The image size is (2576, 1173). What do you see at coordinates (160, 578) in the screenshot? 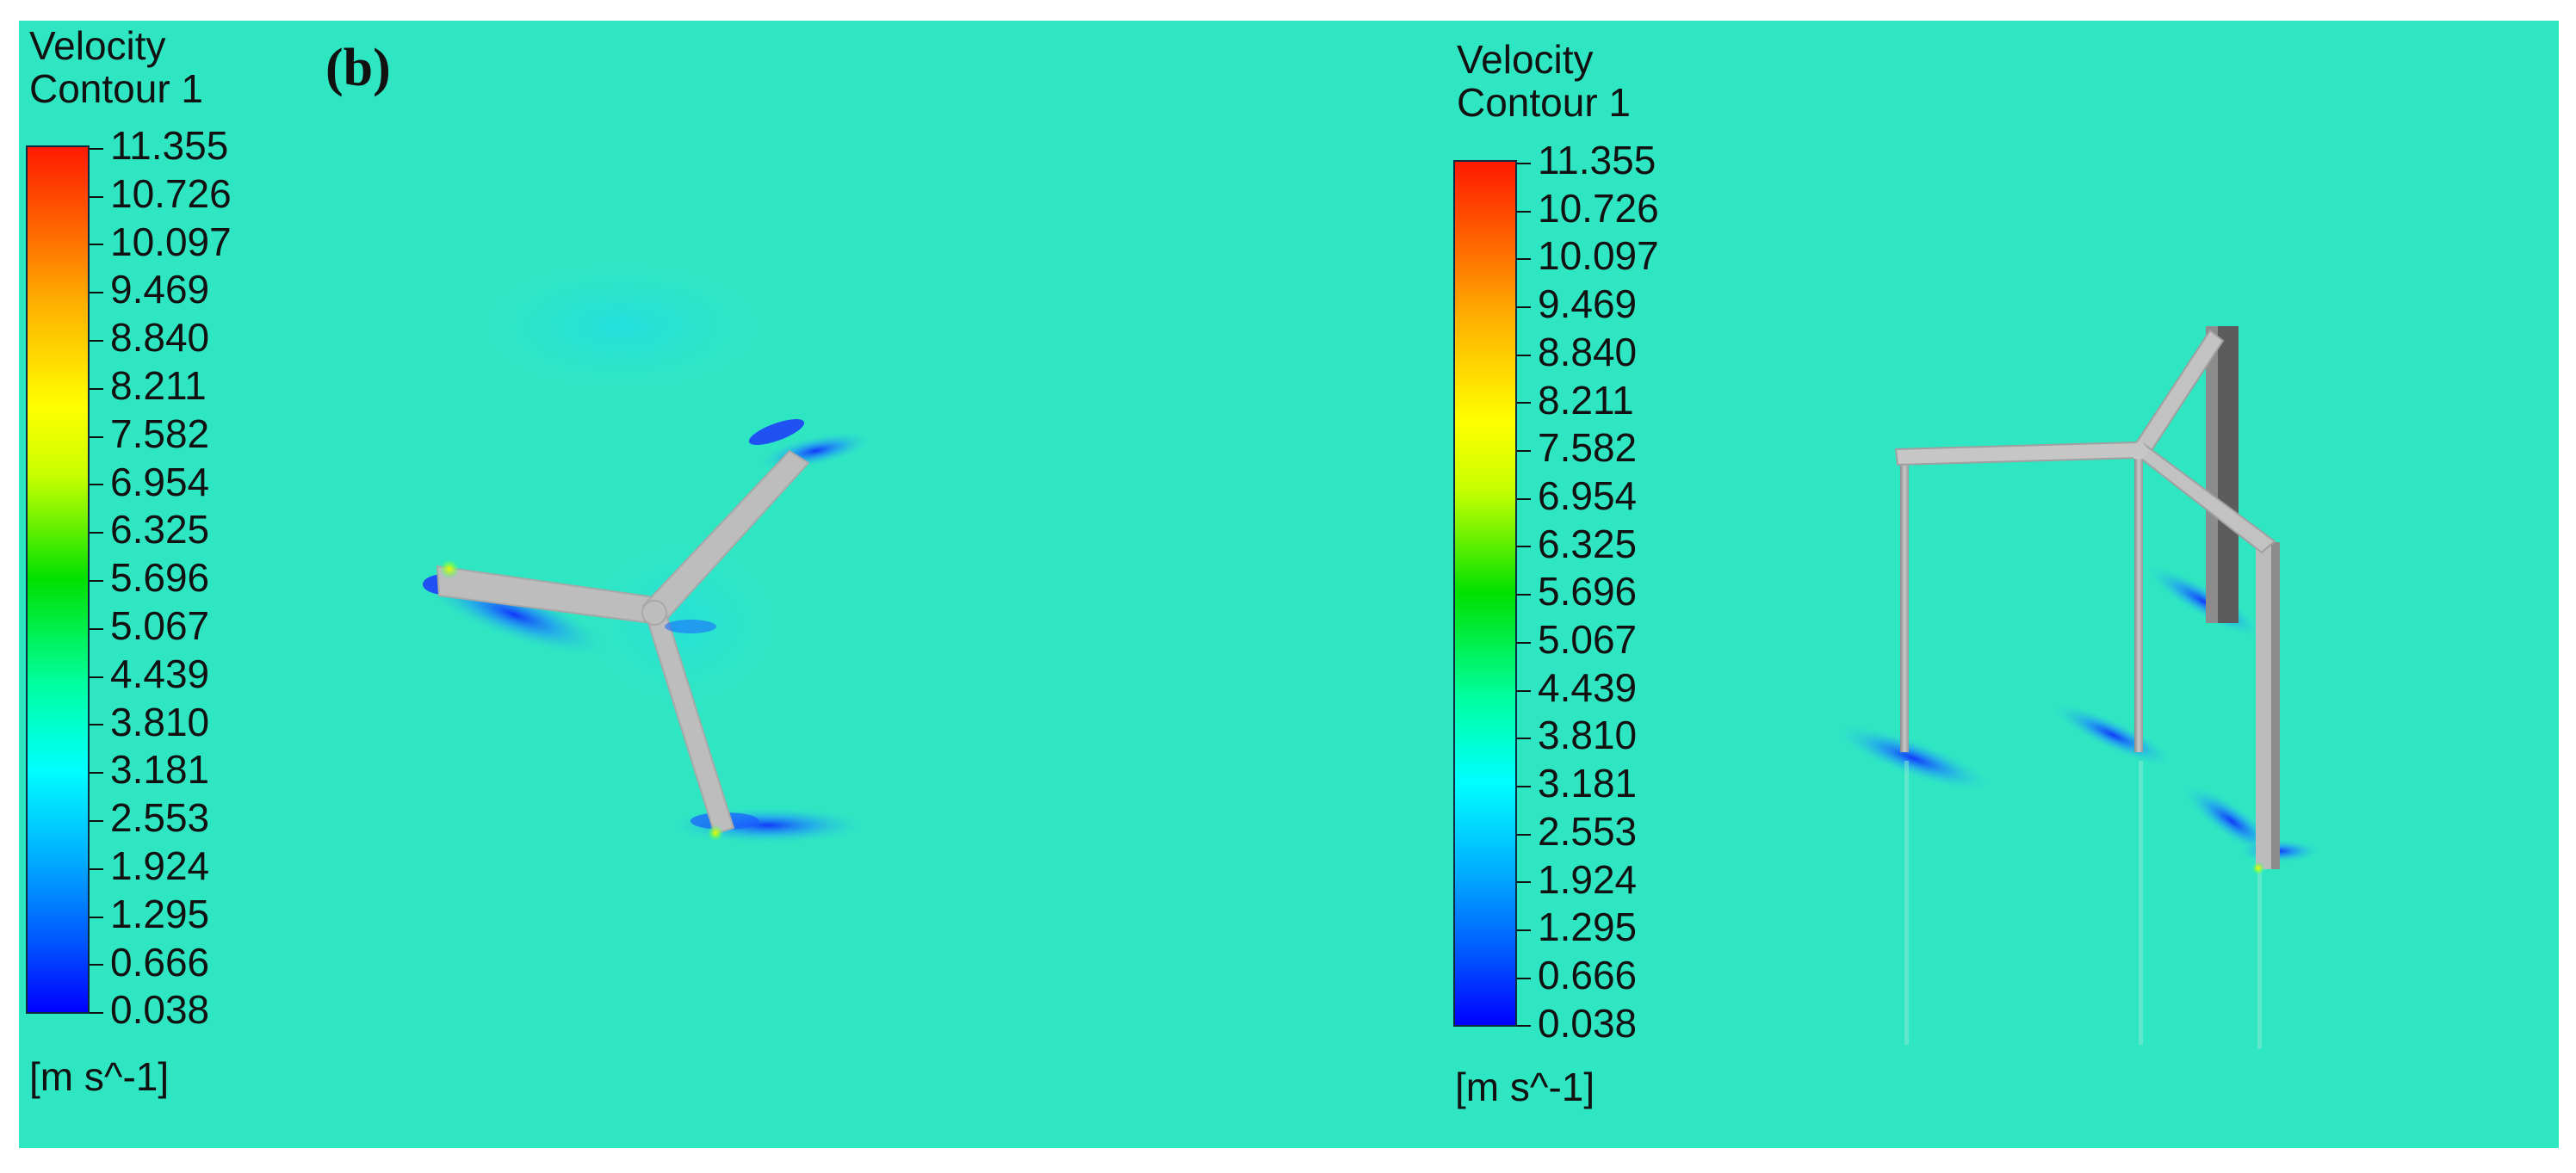
I see `legend-tick-value: 5.696` at bounding box center [160, 578].